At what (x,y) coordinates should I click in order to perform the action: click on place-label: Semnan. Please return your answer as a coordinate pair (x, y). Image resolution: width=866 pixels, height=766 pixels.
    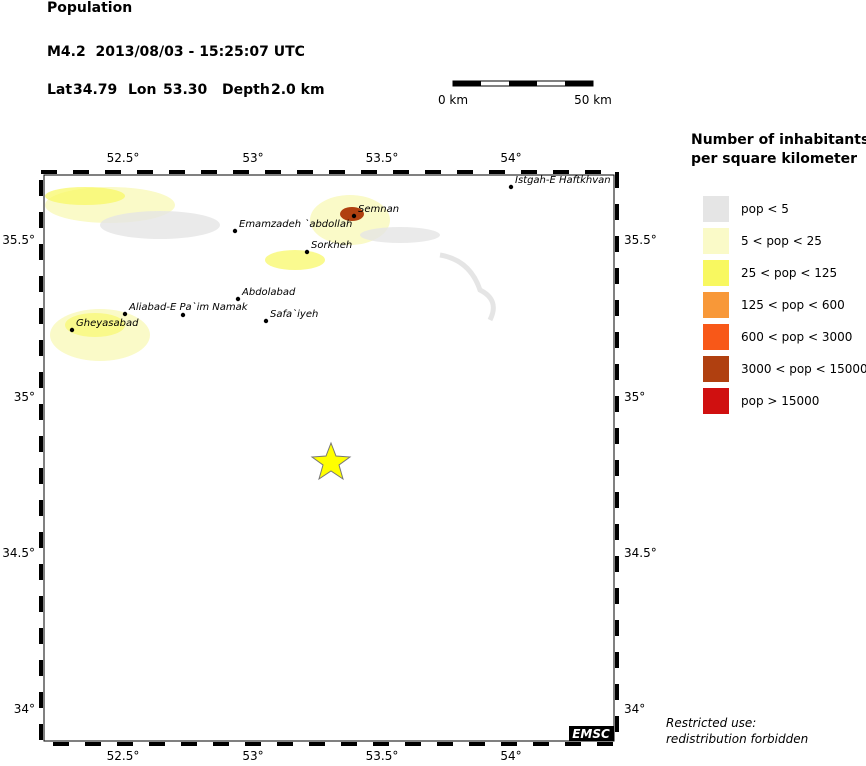
    Looking at the image, I should click on (378, 209).